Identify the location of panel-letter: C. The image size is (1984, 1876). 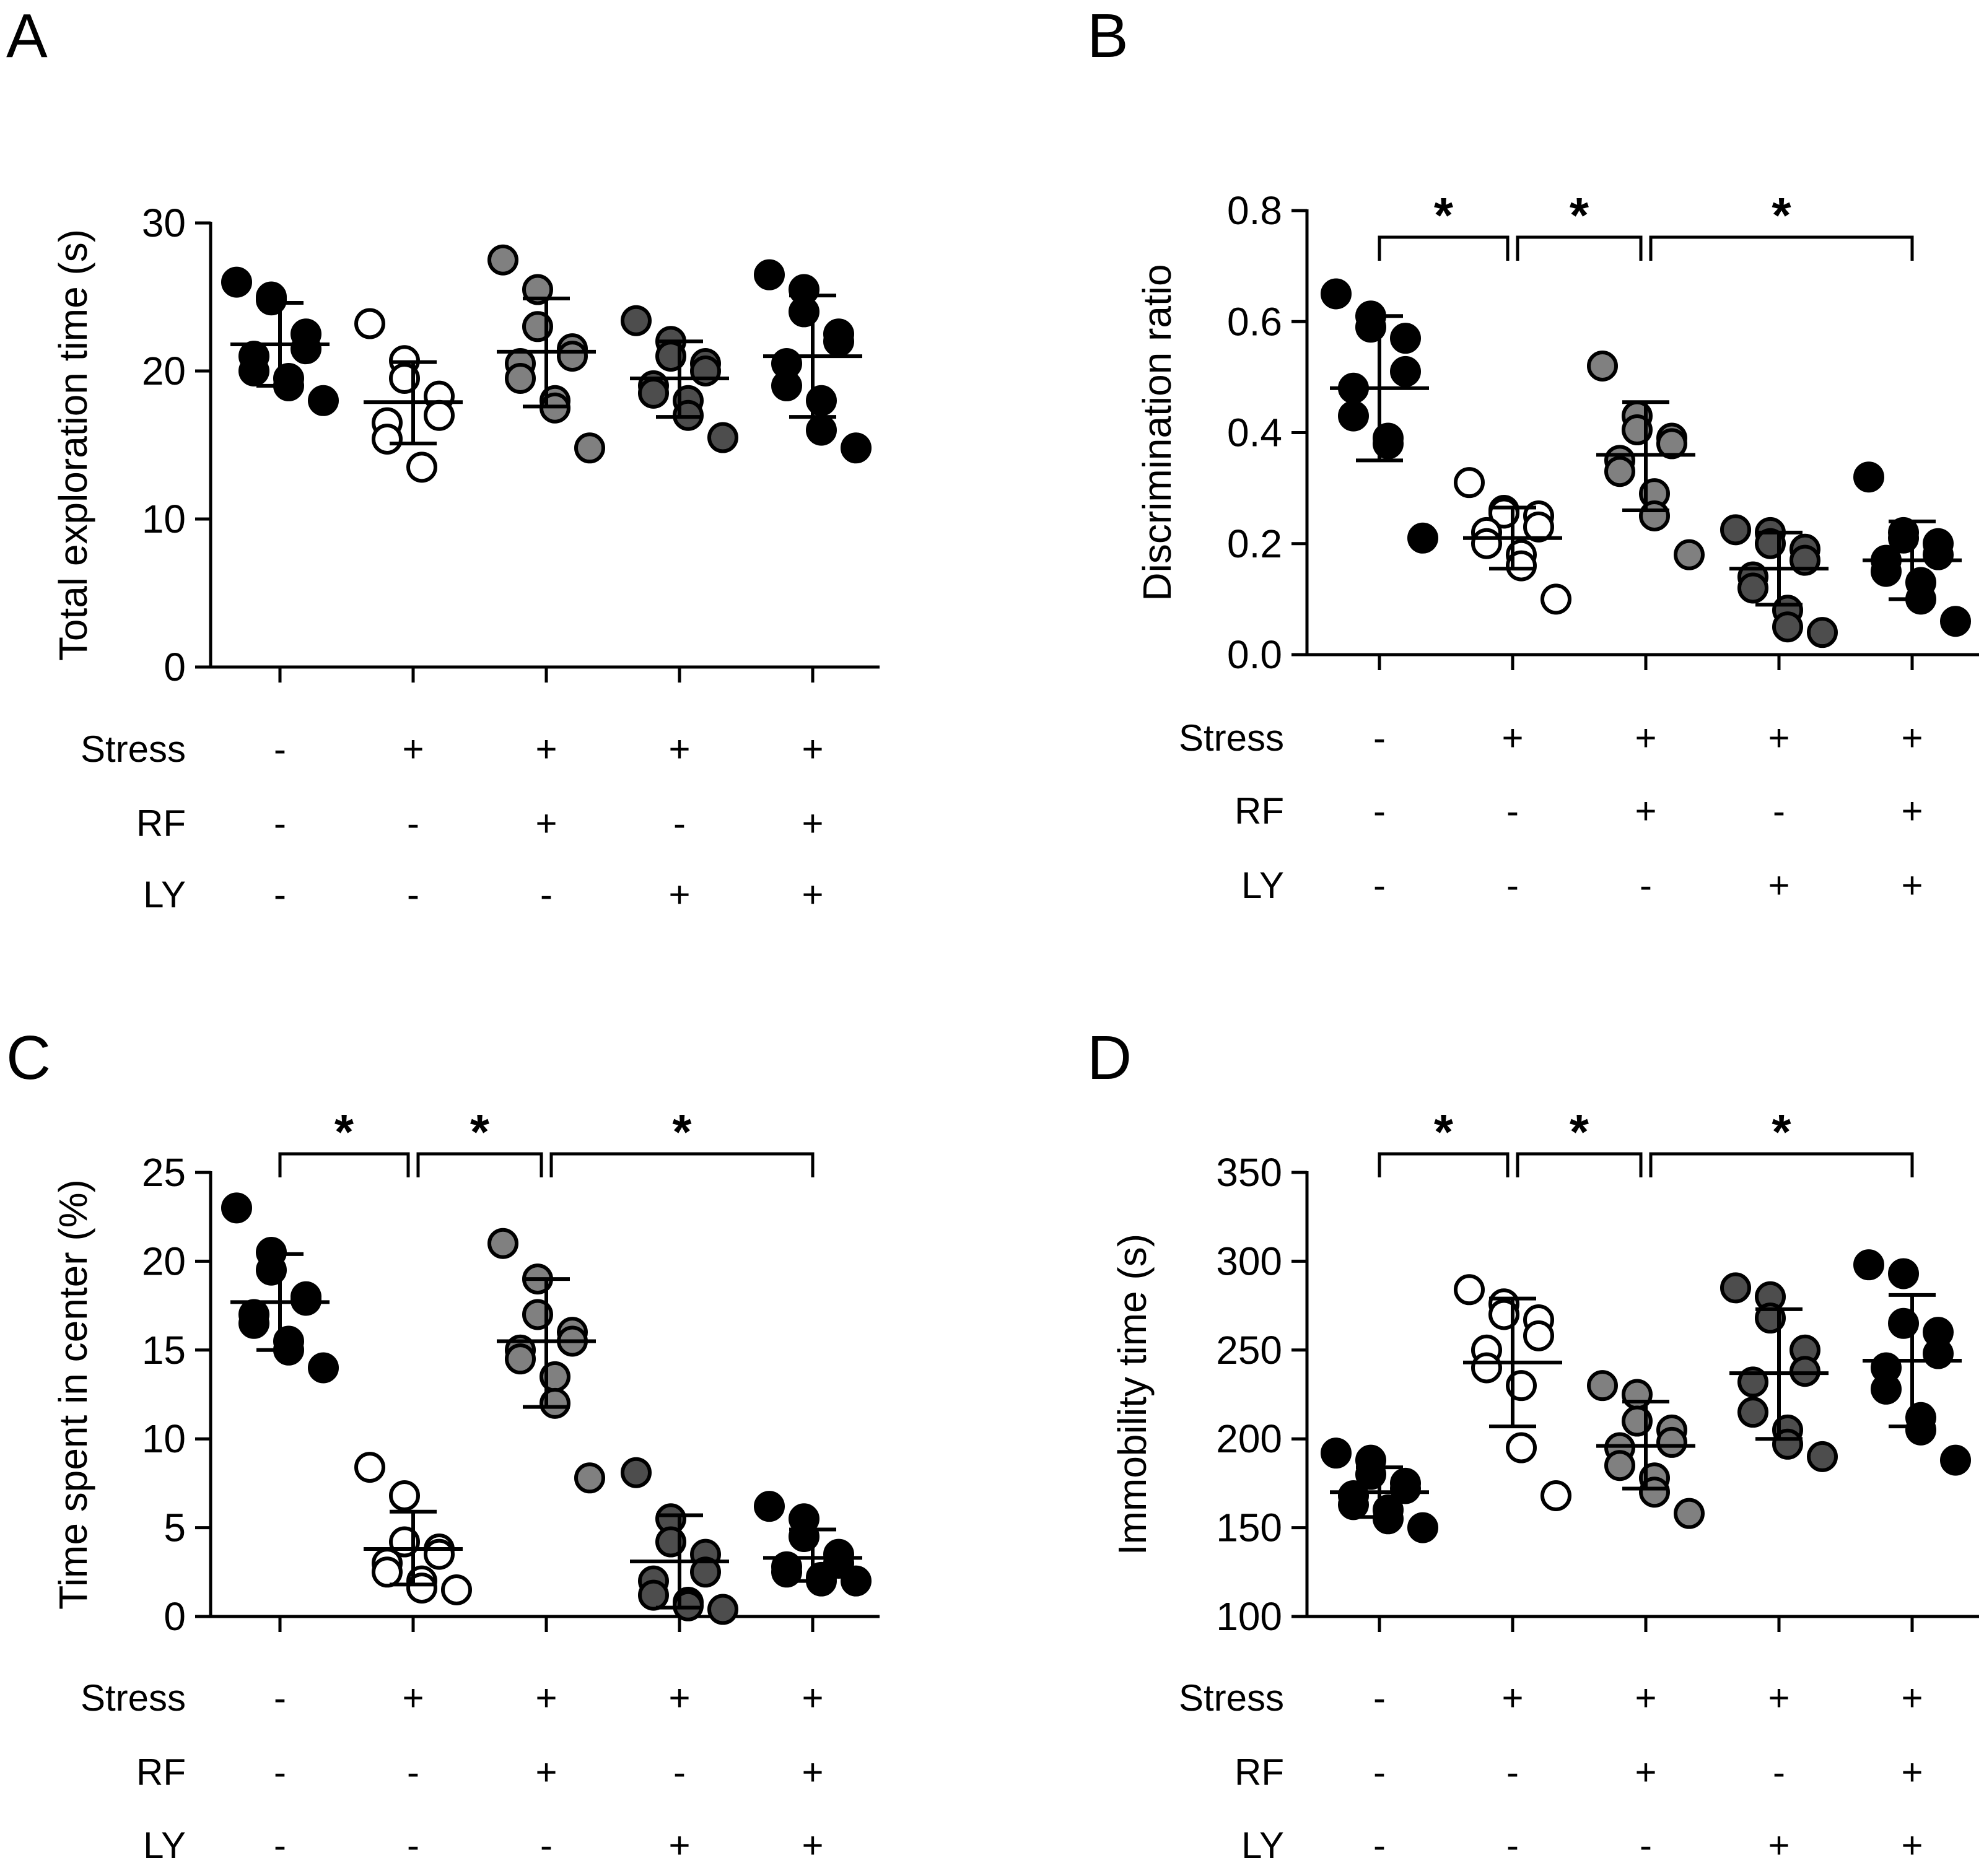
(29, 1058).